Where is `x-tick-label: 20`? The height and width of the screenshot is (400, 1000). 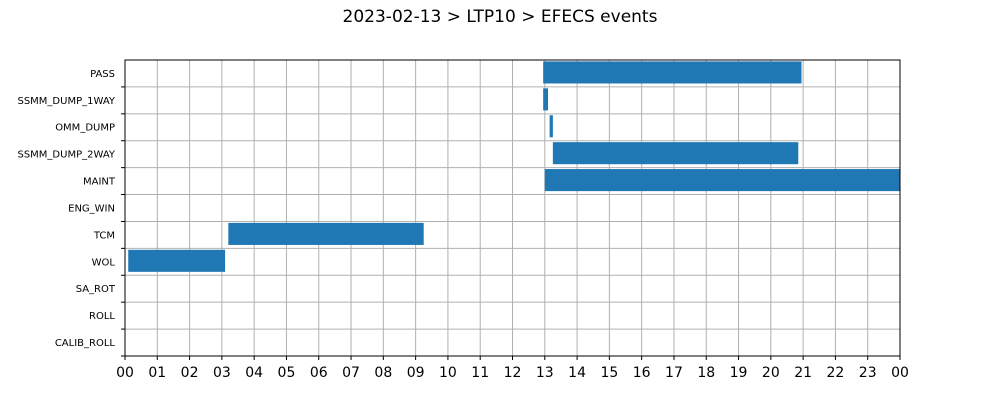
x-tick-label: 20 is located at coordinates (771, 373).